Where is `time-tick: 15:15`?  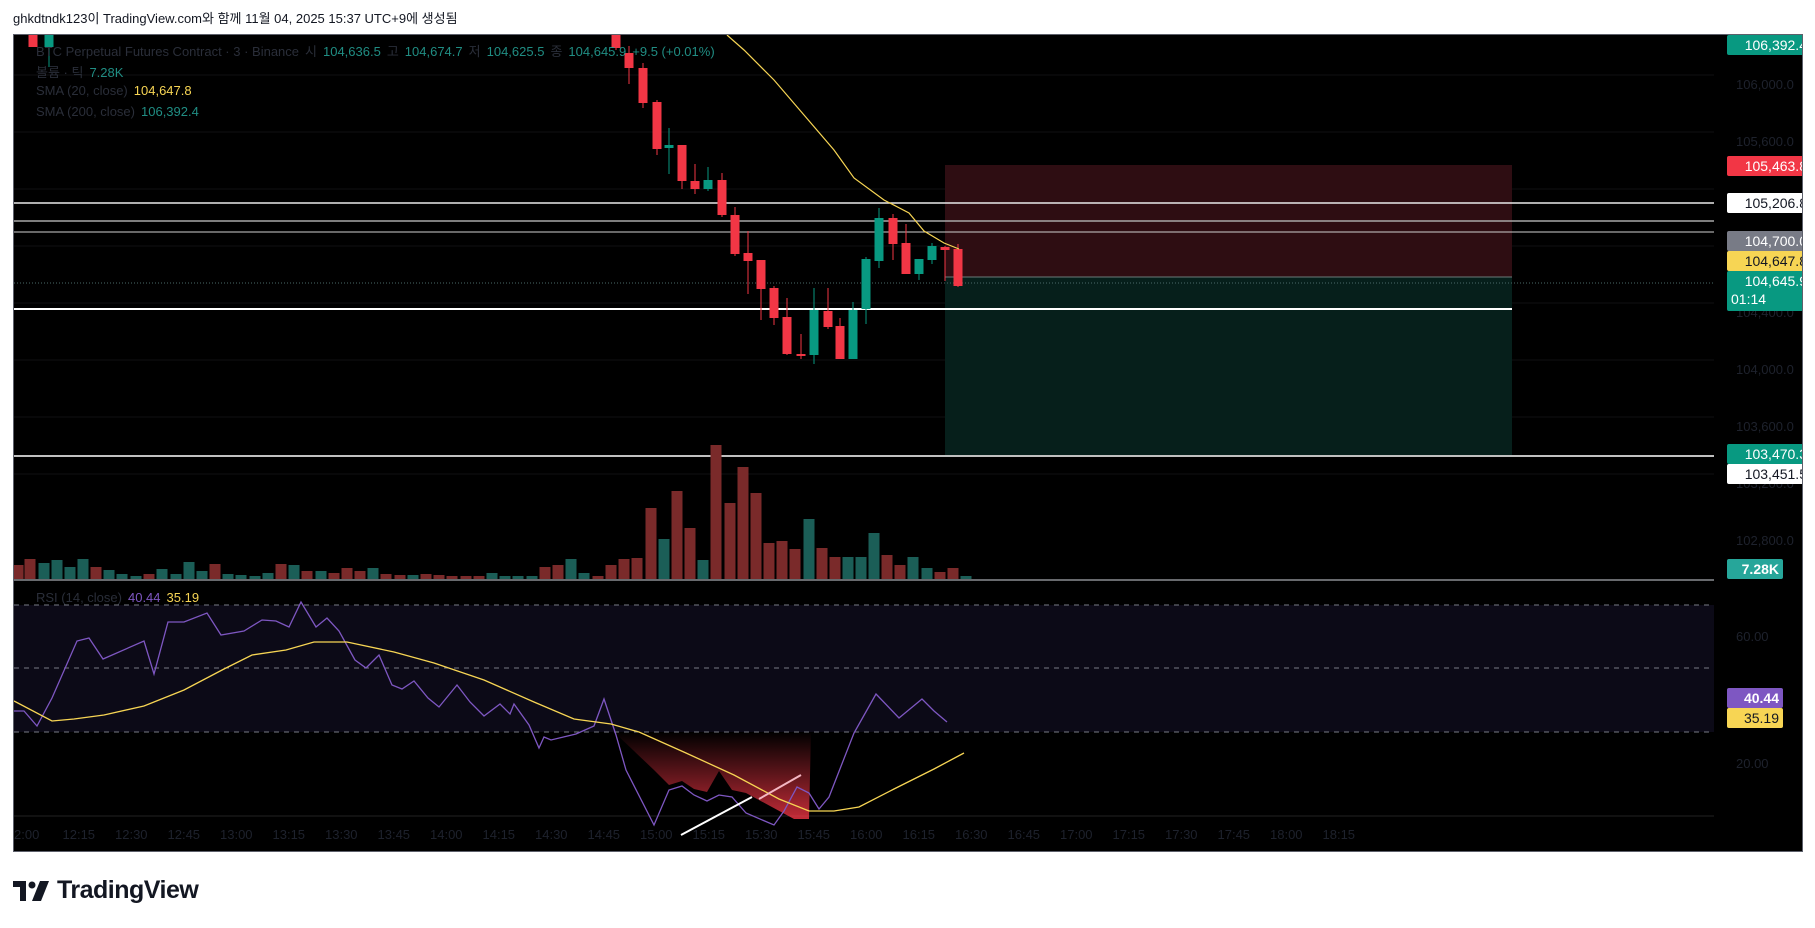
time-tick: 15:15 is located at coordinates (709, 834).